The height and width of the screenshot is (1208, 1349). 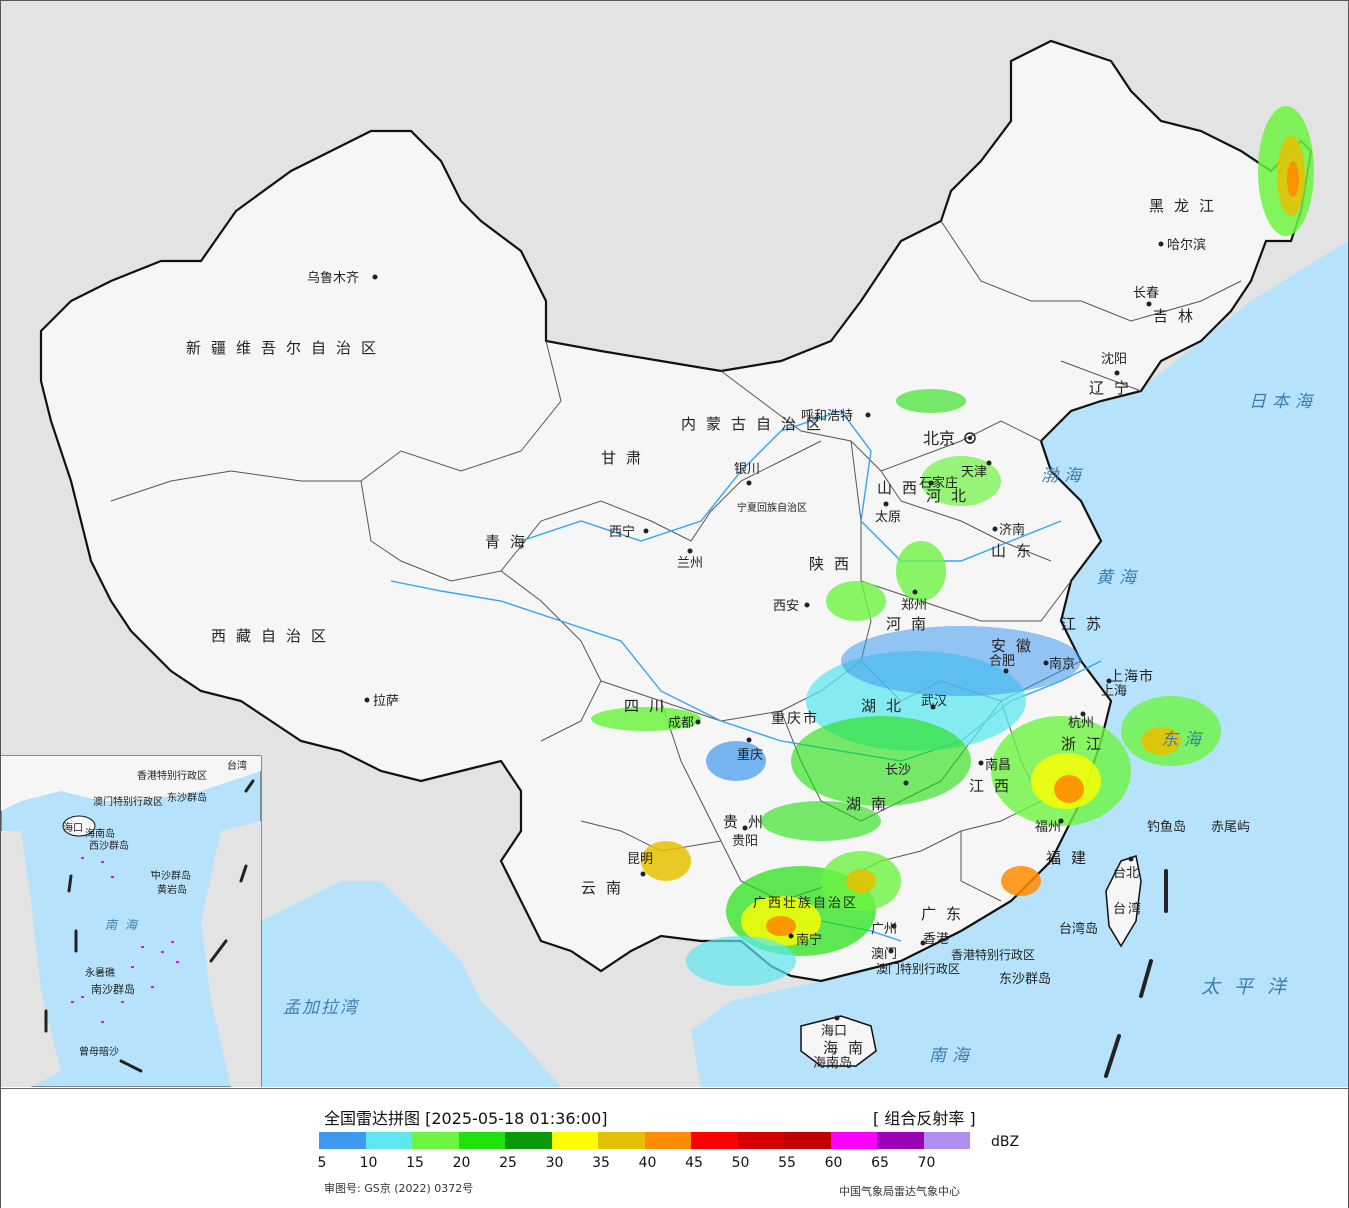 What do you see at coordinates (109, 845) in the screenshot?
I see `inset-xisha: 西沙群岛` at bounding box center [109, 845].